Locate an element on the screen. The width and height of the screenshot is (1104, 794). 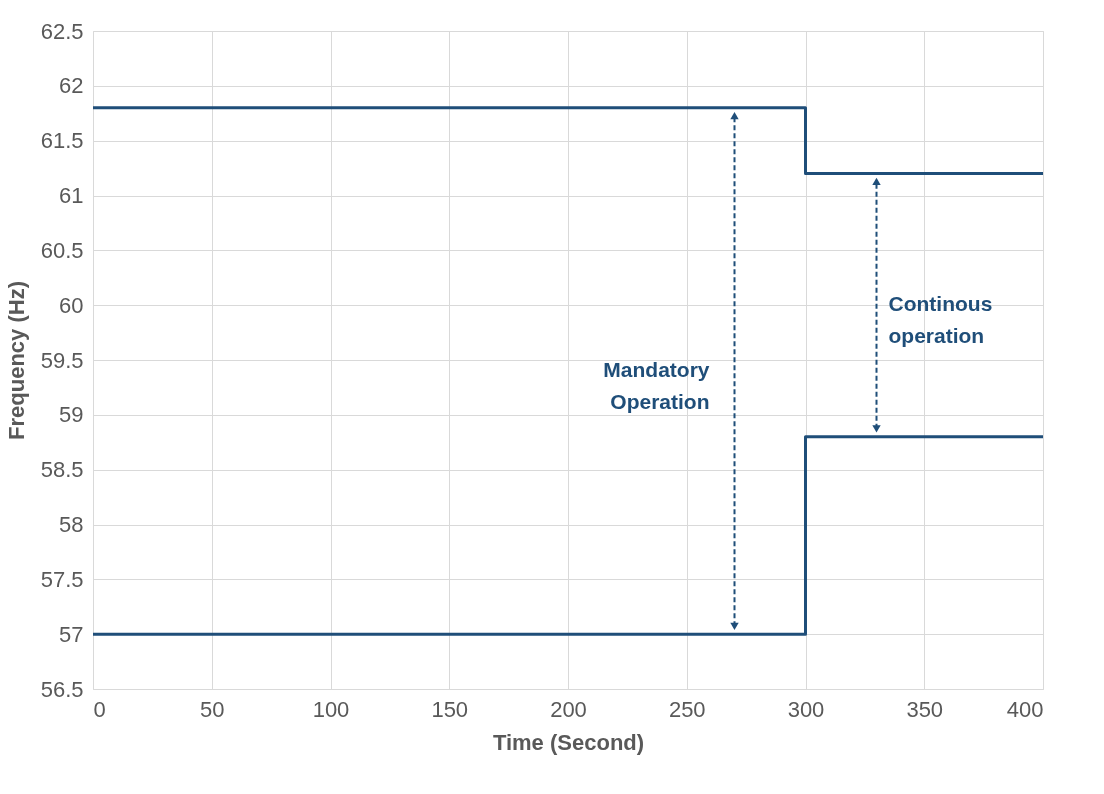
y-axis-title: Frequency (Hz) is located at coordinates (16, 360).